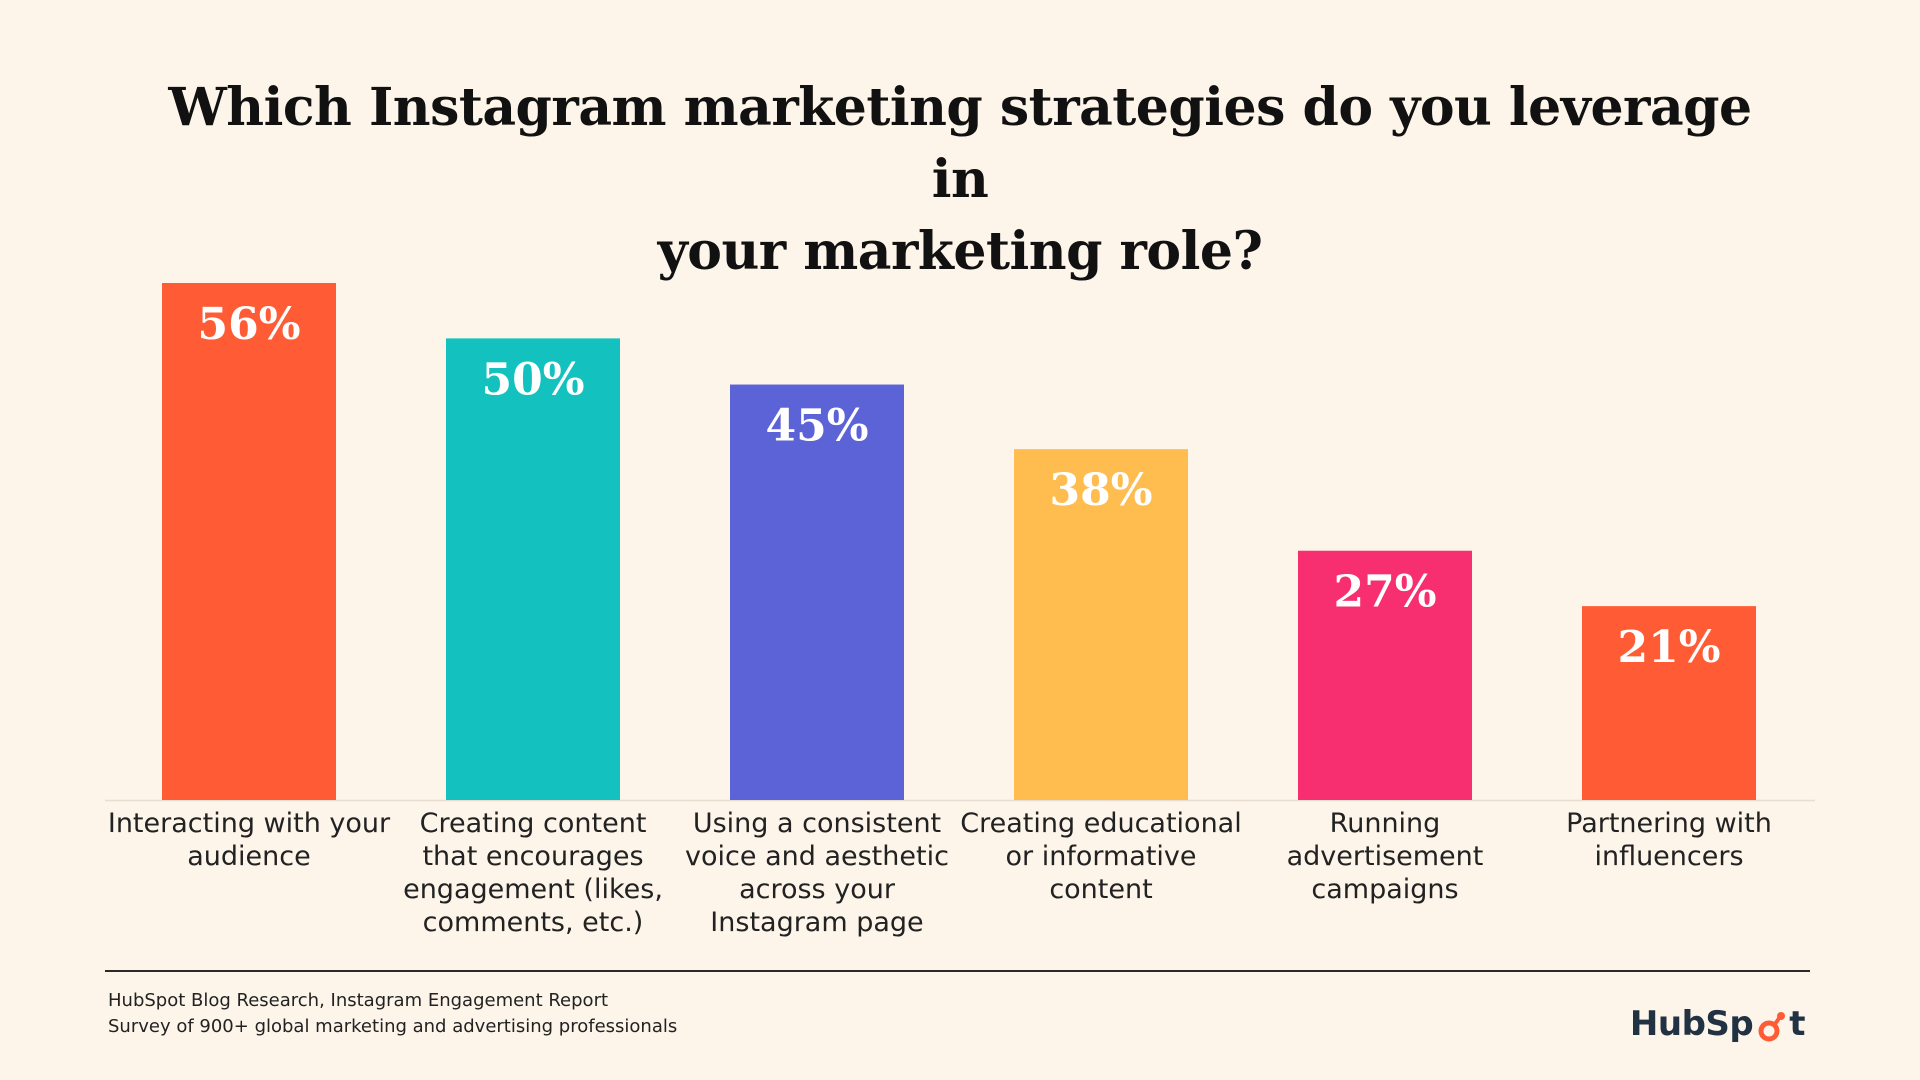 Image resolution: width=1920 pixels, height=1080 pixels. I want to click on bar-value-label-5: 27%, so click(1384, 592).